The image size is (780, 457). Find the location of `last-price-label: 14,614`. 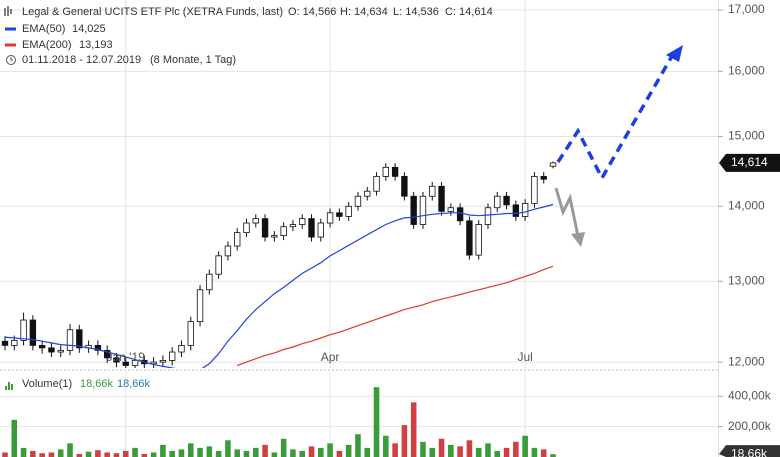

last-price-label: 14,614 is located at coordinates (749, 162).